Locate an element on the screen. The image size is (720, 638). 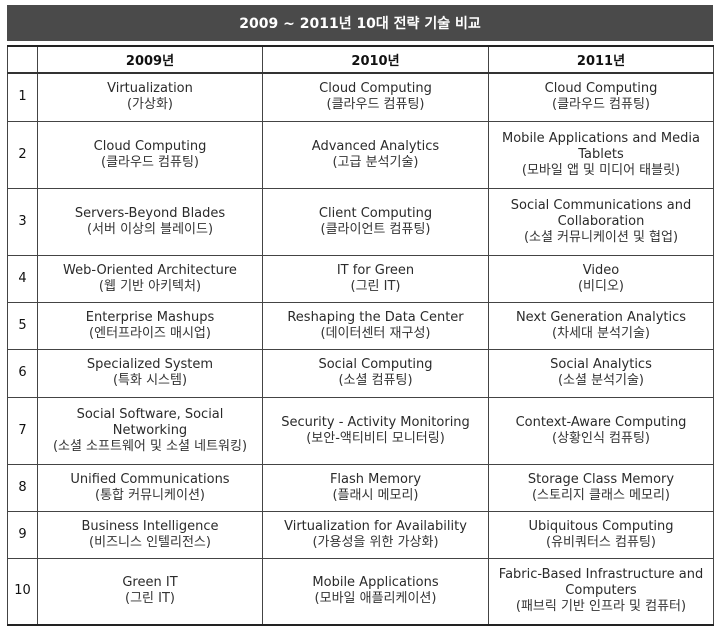
tech-name-ko: (가용성을 위한 가상화) is located at coordinates (375, 542).